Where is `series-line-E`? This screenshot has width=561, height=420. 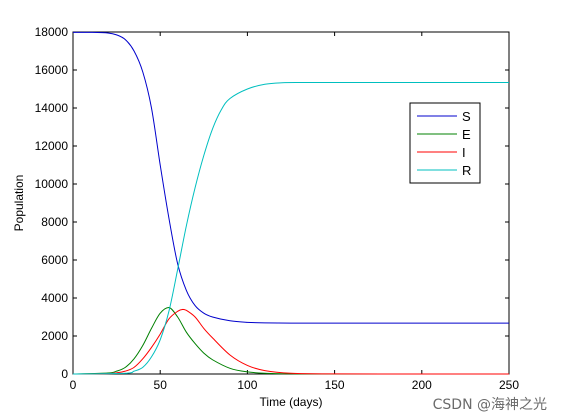 series-line-E is located at coordinates (291, 340).